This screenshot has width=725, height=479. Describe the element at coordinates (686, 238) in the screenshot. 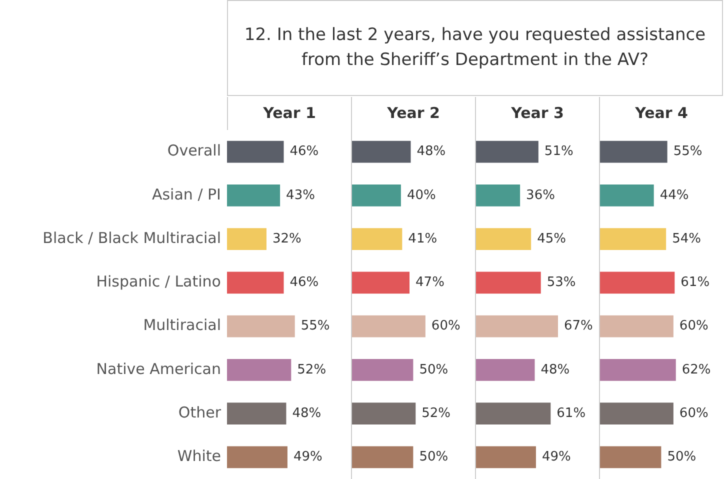

I see `data-label: 54%` at that location.